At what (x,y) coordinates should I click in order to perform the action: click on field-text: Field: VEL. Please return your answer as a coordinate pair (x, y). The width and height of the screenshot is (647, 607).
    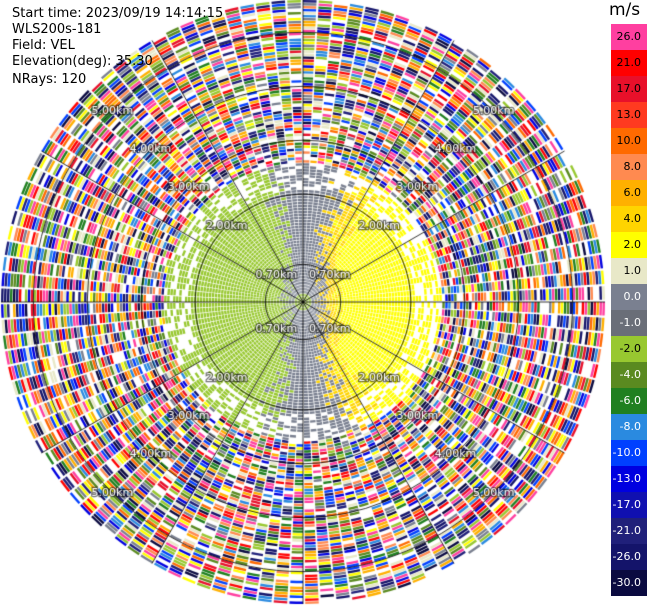
    Looking at the image, I should click on (43, 45).